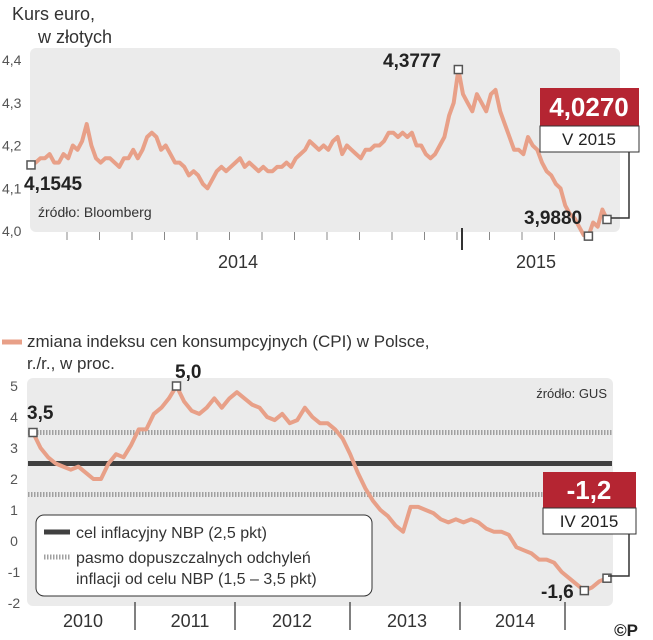 Image resolution: width=653 pixels, height=640 pixels. What do you see at coordinates (74, 37) in the screenshot?
I see `top-chart-subtitle: w złotych` at bounding box center [74, 37].